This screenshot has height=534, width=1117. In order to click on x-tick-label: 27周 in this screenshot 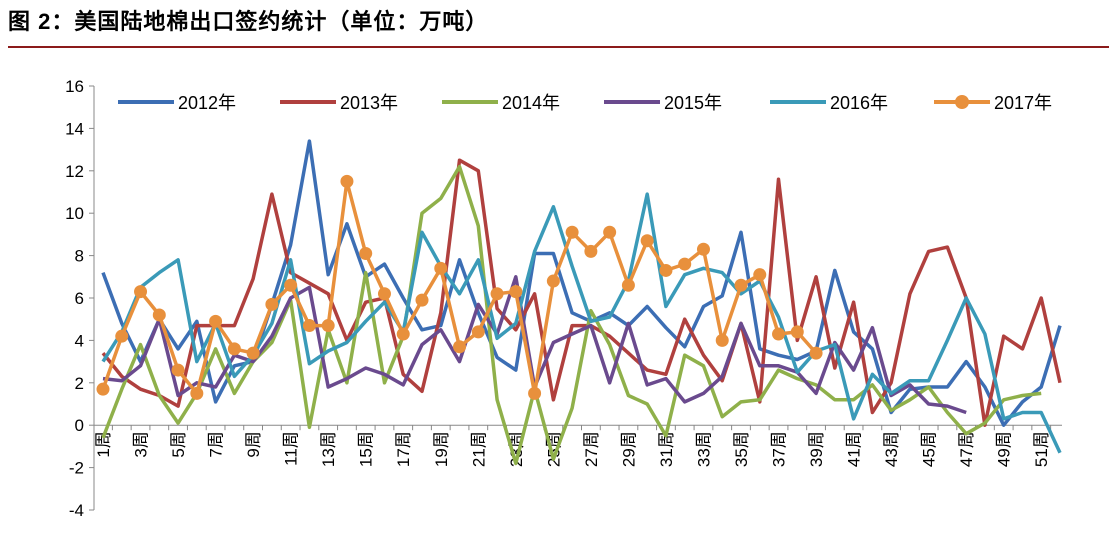, I will do `click(591, 449)`.